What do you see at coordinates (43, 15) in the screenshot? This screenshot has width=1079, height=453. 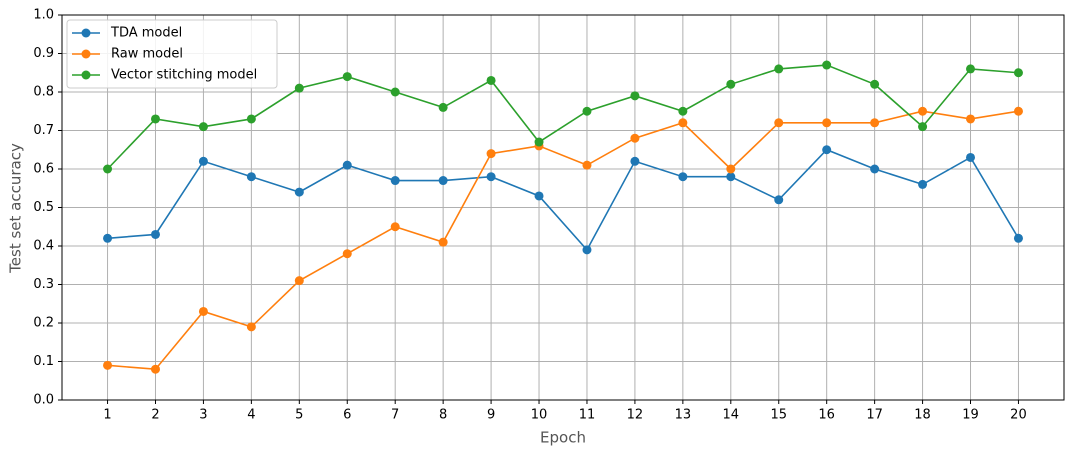 I see `y-tick-label: 1.0` at bounding box center [43, 15].